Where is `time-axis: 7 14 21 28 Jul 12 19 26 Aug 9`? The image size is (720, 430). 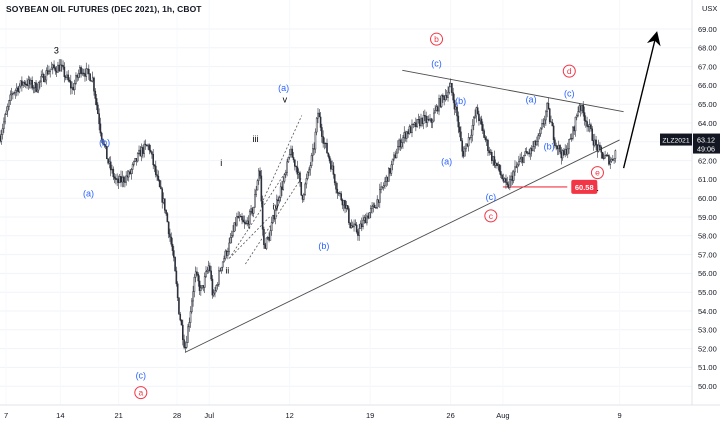 time-axis: 7 14 21 28 Jul 12 19 26 Aug 9 is located at coordinates (313, 415).